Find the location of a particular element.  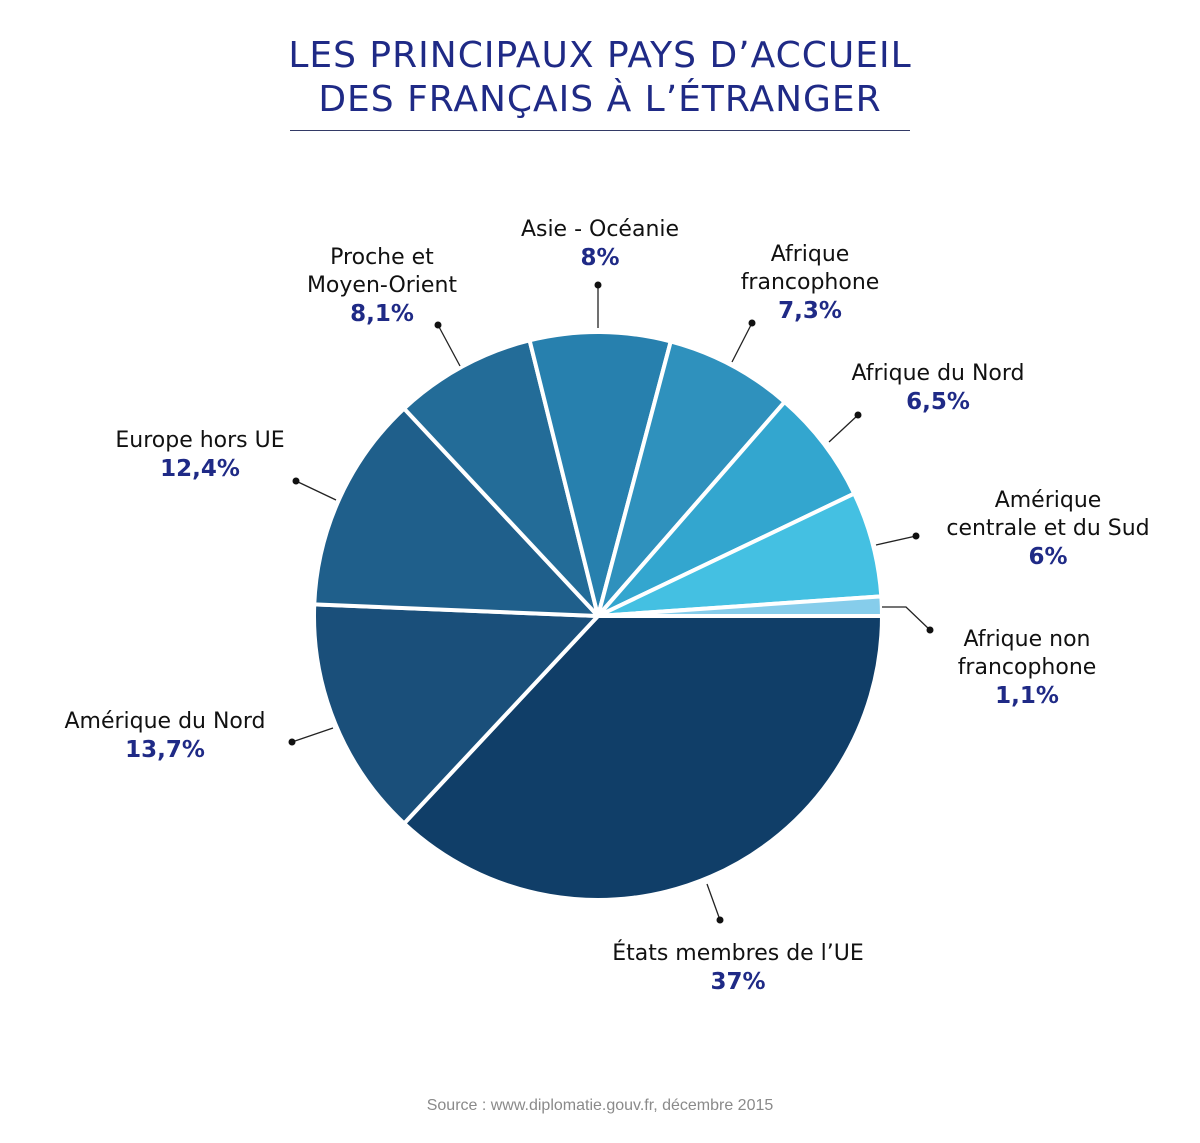

label-afr-franco: Afrique francophone 7,3% is located at coordinates (810, 283).